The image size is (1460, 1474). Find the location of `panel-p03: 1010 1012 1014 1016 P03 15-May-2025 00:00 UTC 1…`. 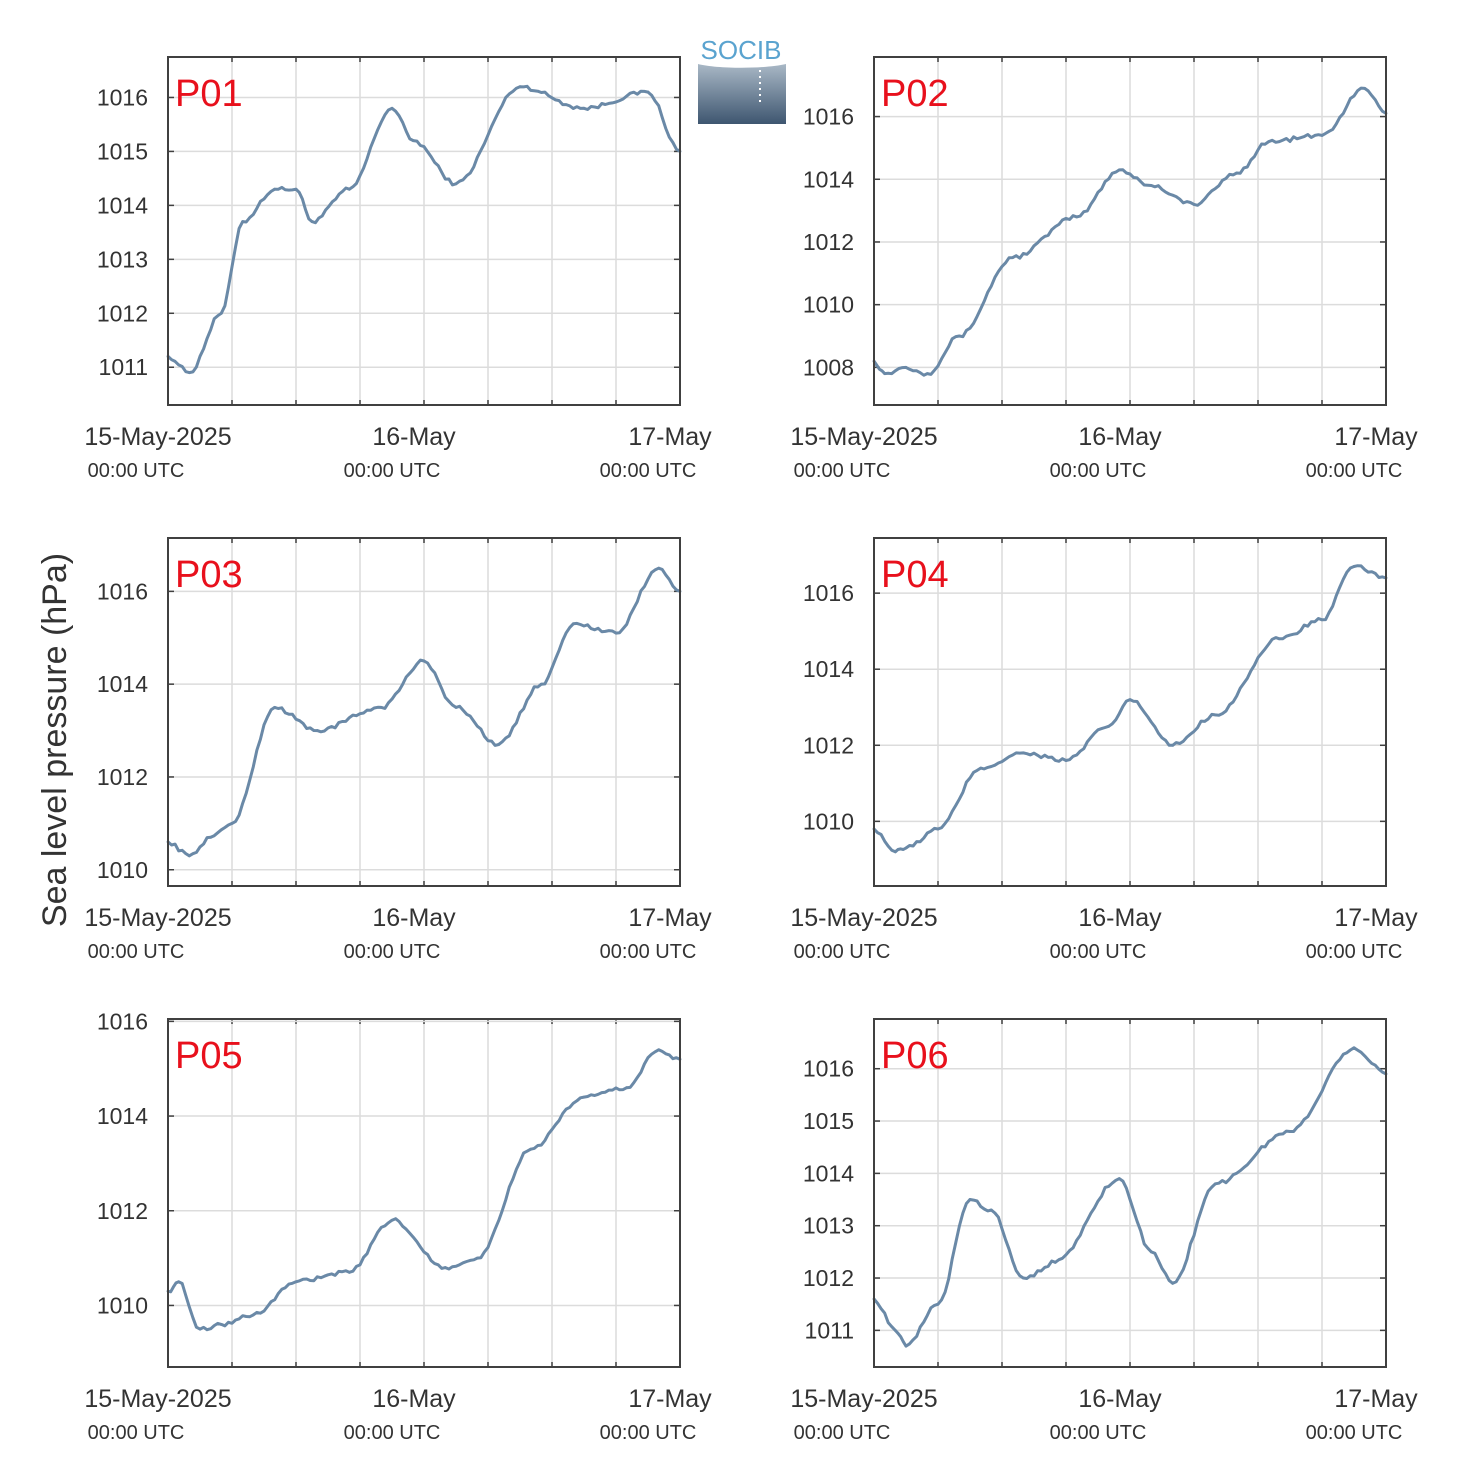

panel-p03: 1010 1012 1014 1016 P03 15-May-2025 00:00 UTC 1… is located at coordinates (398, 750).